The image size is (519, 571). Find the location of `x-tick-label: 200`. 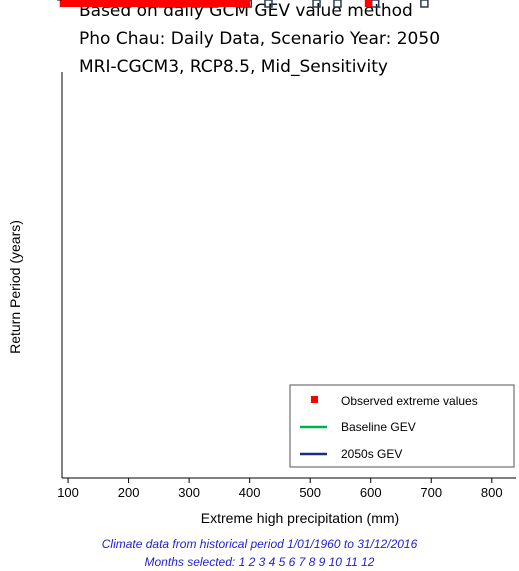

x-tick-label: 200 is located at coordinates (129, 492).